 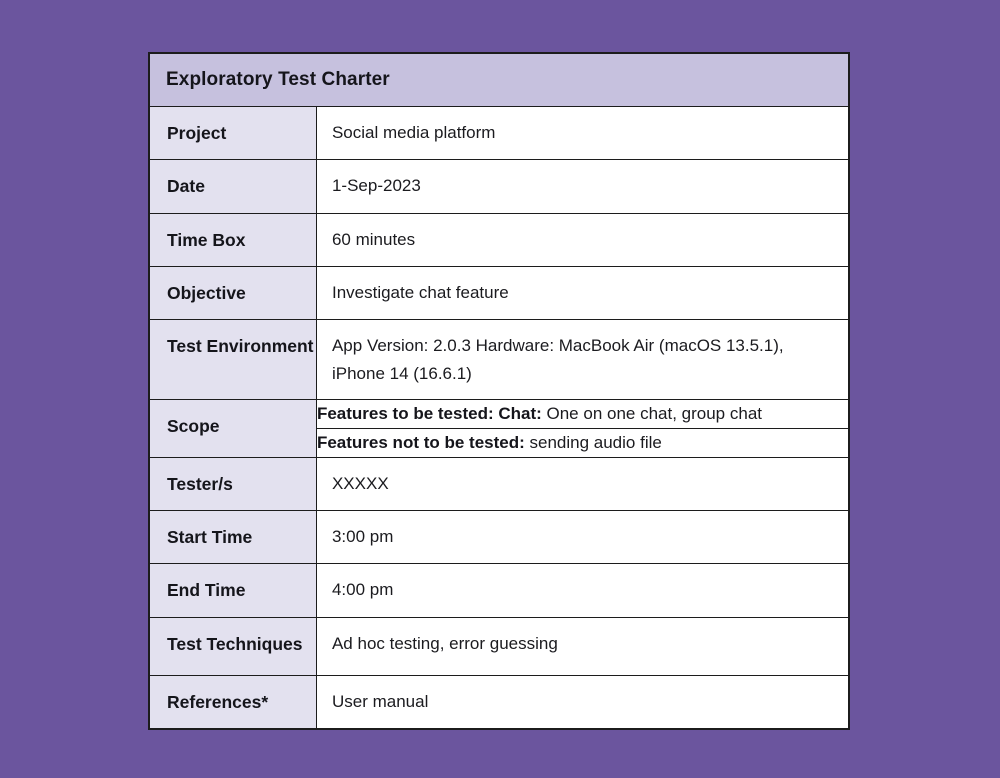 What do you see at coordinates (429, 414) in the screenshot?
I see `scope-included-label: Features to be tested: Chat:` at bounding box center [429, 414].